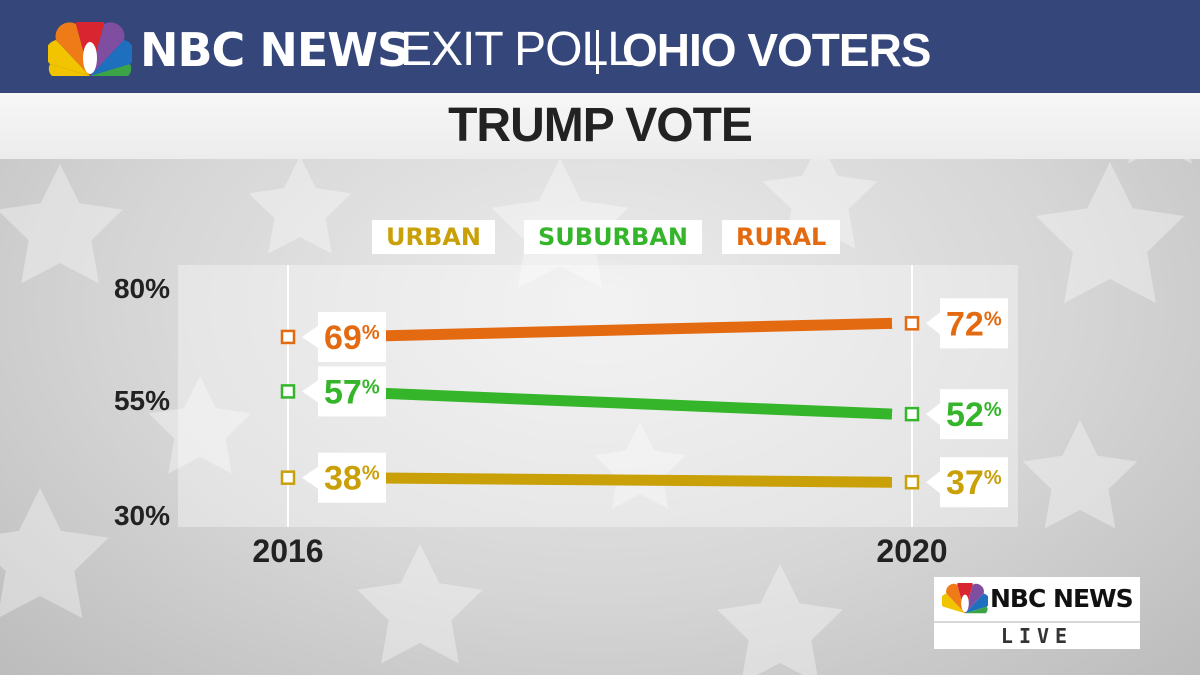 Image resolution: width=1200 pixels, height=675 pixels. I want to click on label-box-suburban-2016, so click(352, 391).